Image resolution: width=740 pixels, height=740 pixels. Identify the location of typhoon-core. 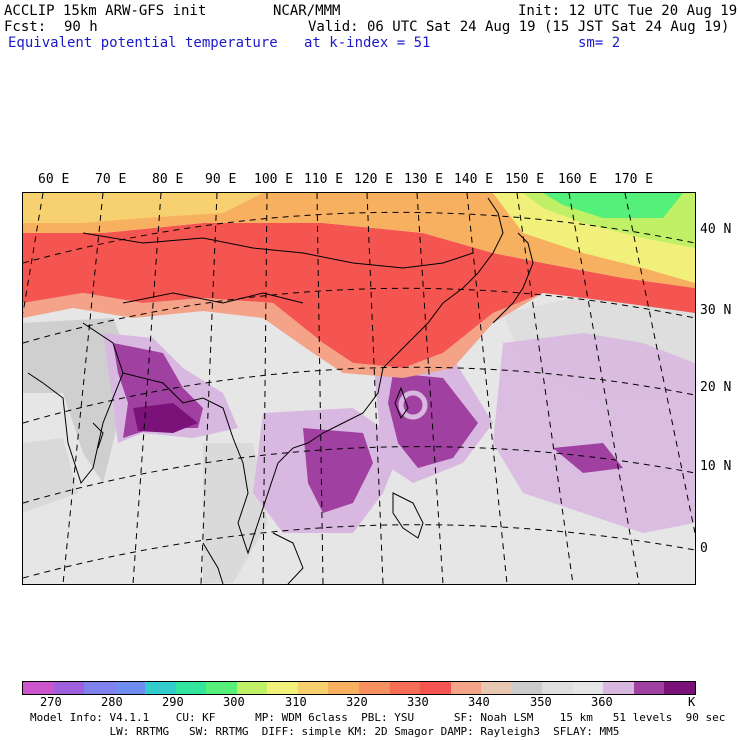
(433, 420).